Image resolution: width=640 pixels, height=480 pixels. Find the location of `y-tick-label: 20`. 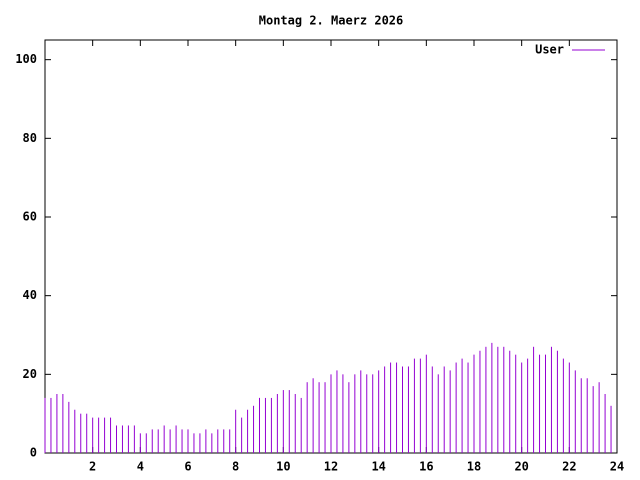

y-tick-label: 20 is located at coordinates (30, 374).